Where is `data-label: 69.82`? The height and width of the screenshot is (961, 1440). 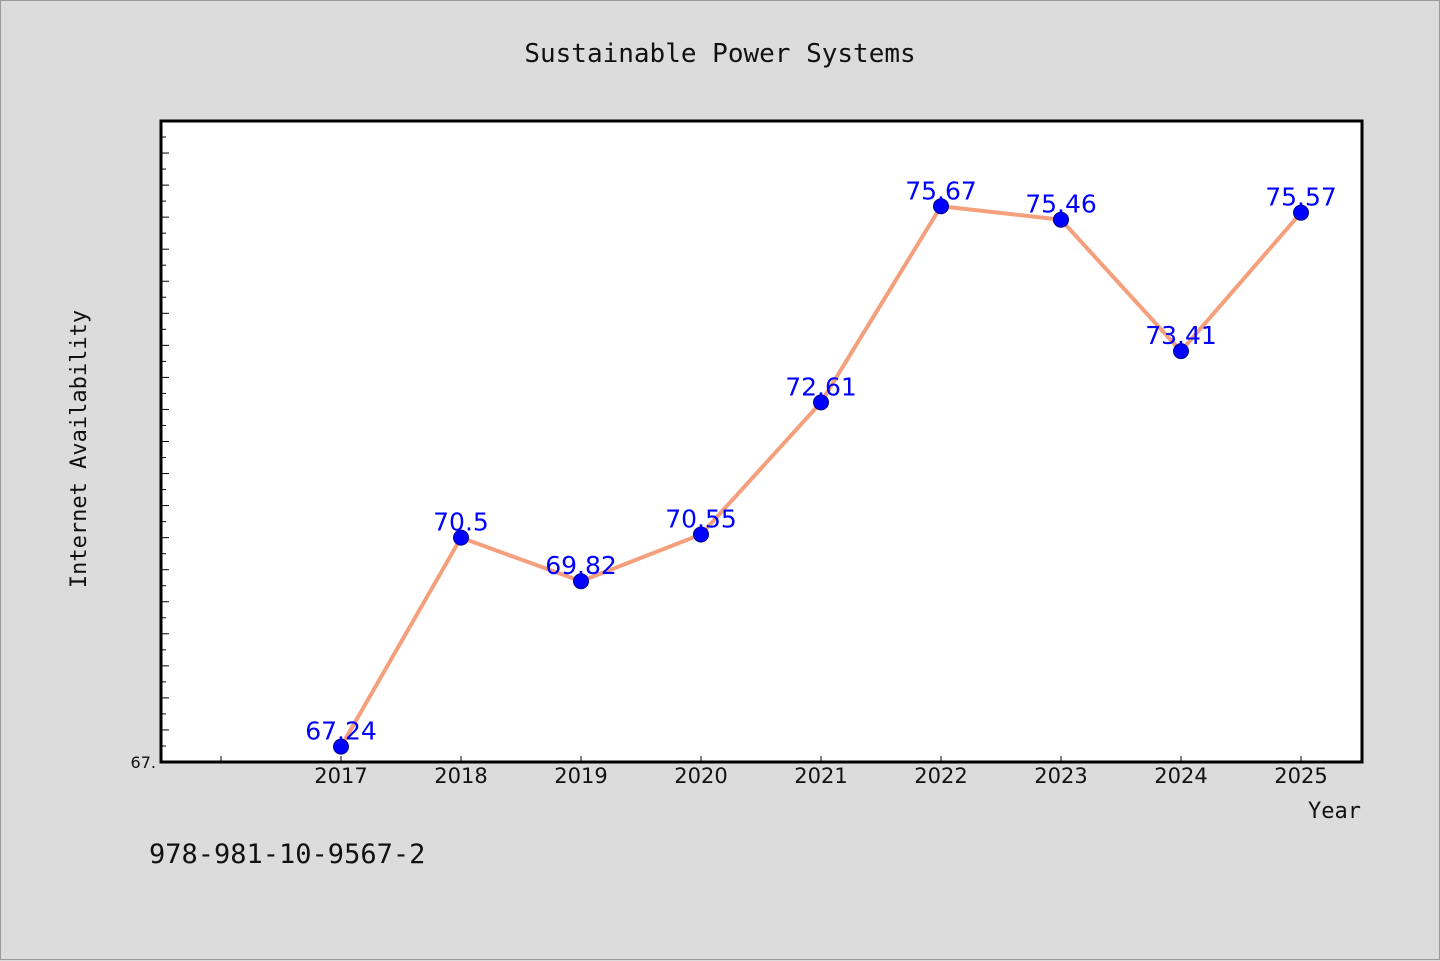 data-label: 69.82 is located at coordinates (581, 565).